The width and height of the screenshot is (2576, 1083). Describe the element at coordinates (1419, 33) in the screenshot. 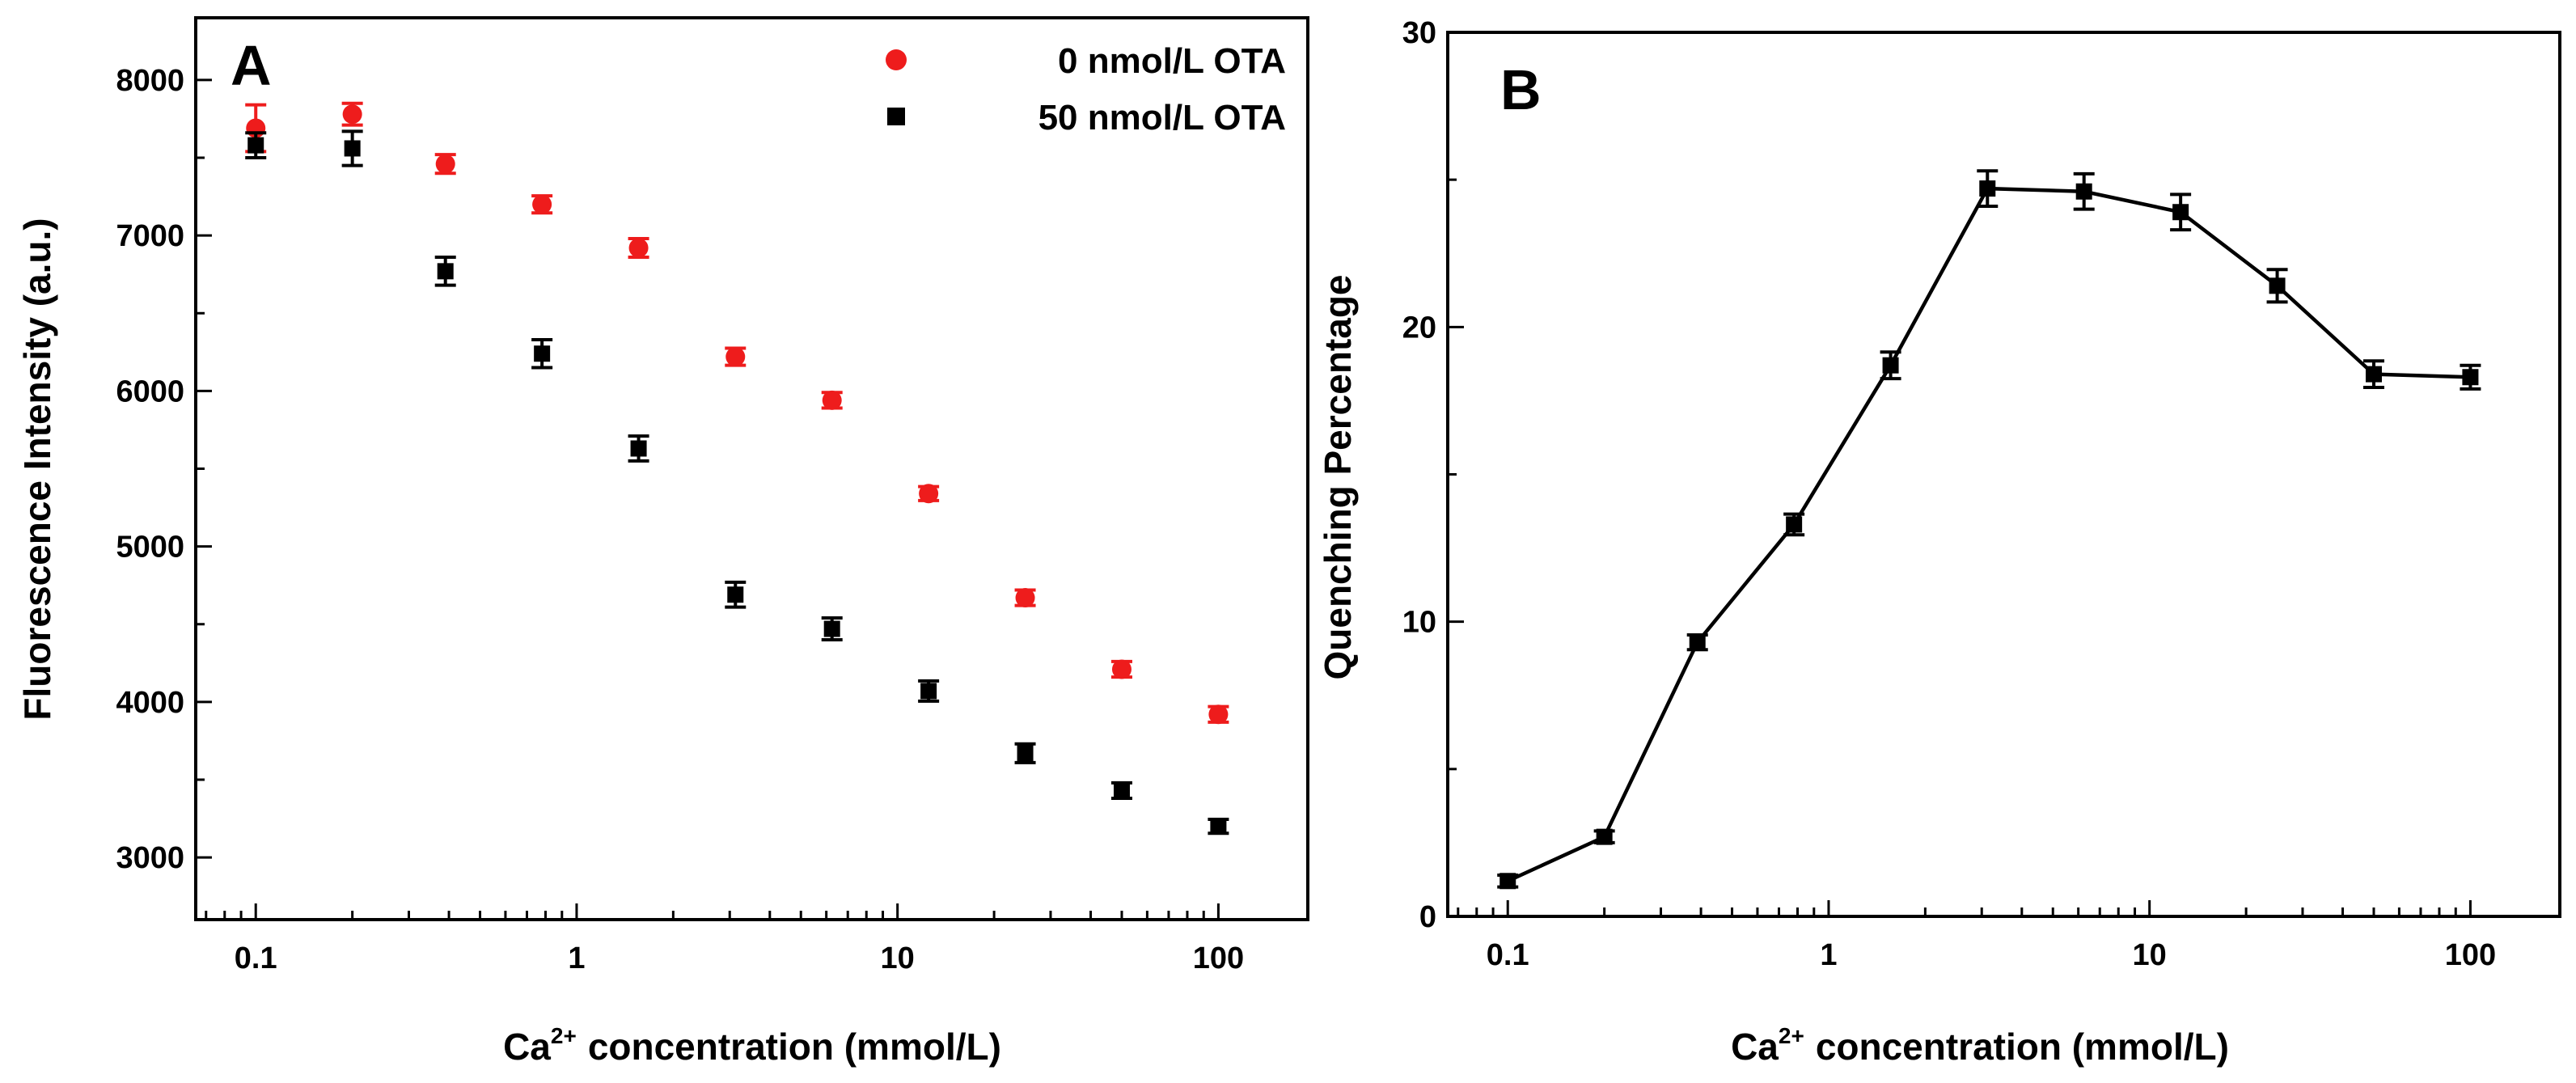

I see `panel-b-y-tick-label: 30` at that location.